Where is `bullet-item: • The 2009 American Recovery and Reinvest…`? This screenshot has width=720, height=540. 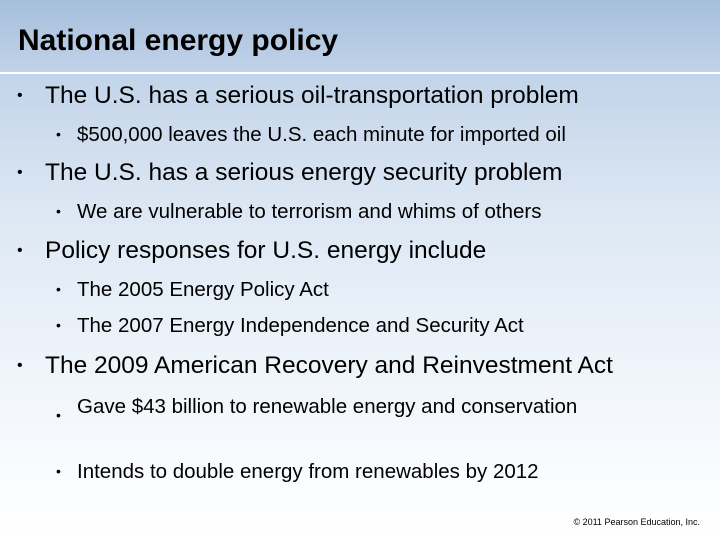
bullet-item: • The 2009 American Recovery and Reinvest… is located at coordinates (315, 366).